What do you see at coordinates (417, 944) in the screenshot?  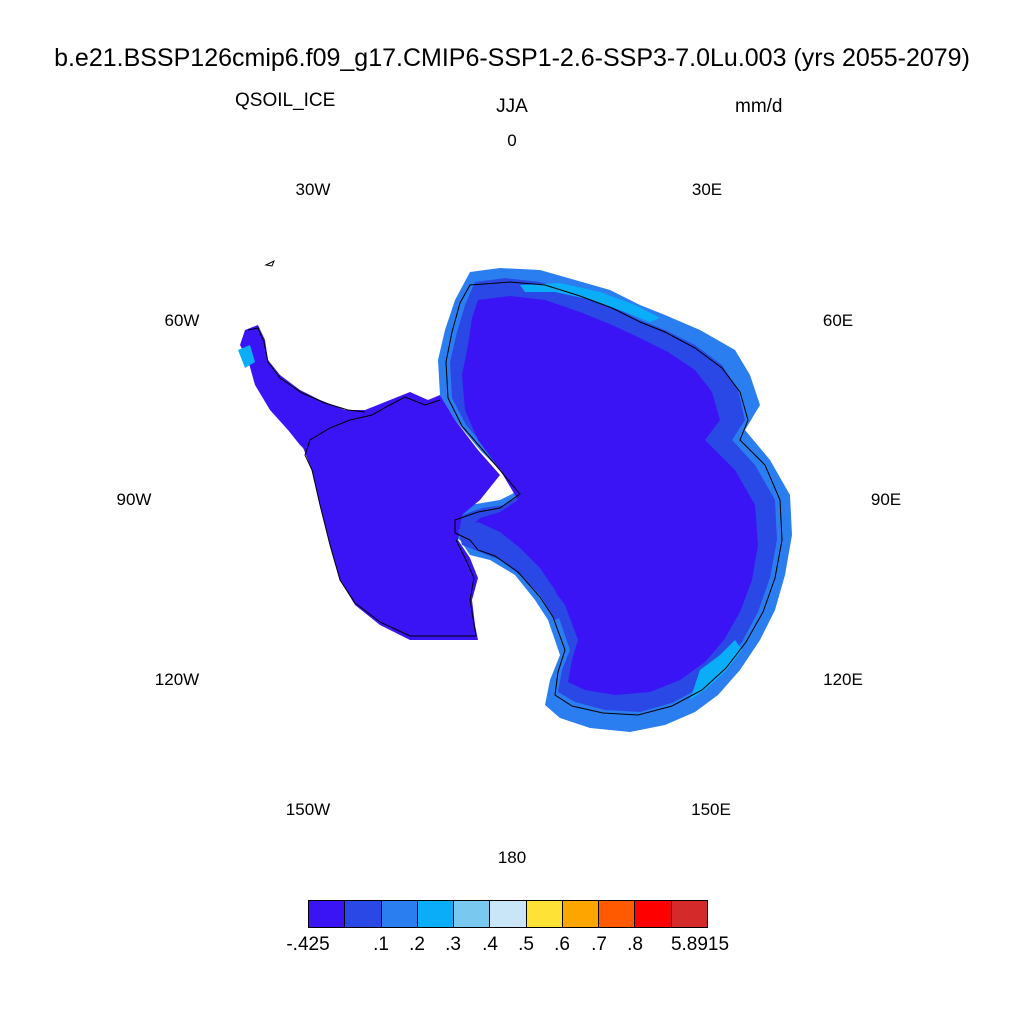 I see `colorbar-label: .2` at bounding box center [417, 944].